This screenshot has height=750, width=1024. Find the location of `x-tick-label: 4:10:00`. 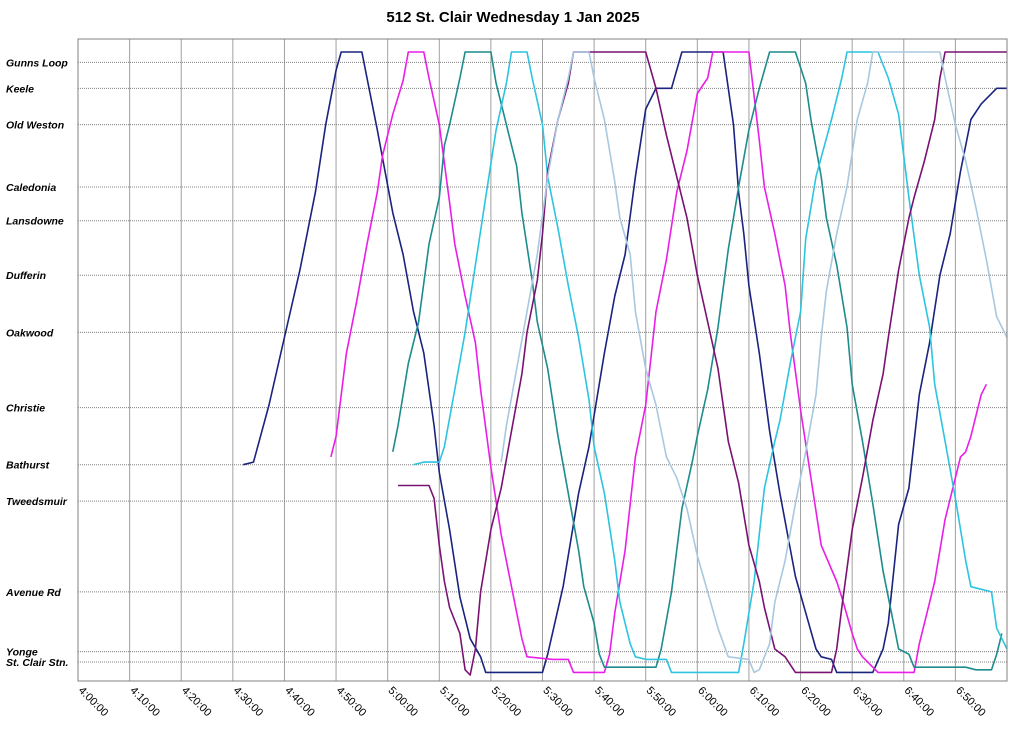

x-tick-label: 4:10:00 is located at coordinates (144, 702).